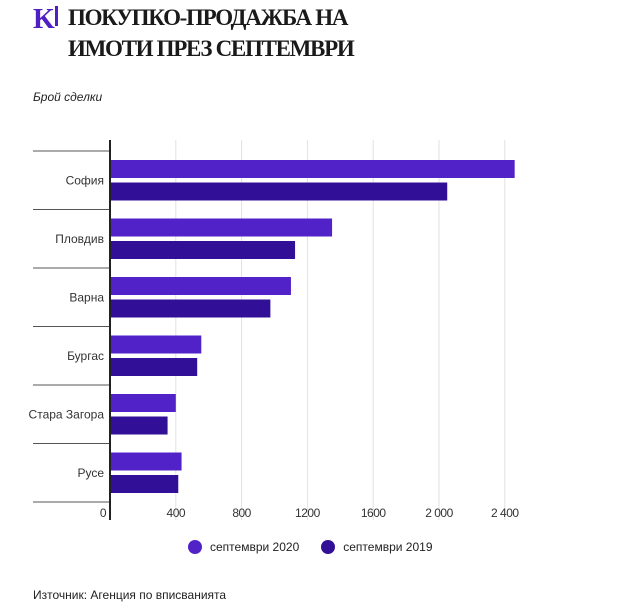 This screenshot has height=602, width=637. Describe the element at coordinates (505, 513) in the screenshot. I see `x-tick-label: 2 400` at that location.